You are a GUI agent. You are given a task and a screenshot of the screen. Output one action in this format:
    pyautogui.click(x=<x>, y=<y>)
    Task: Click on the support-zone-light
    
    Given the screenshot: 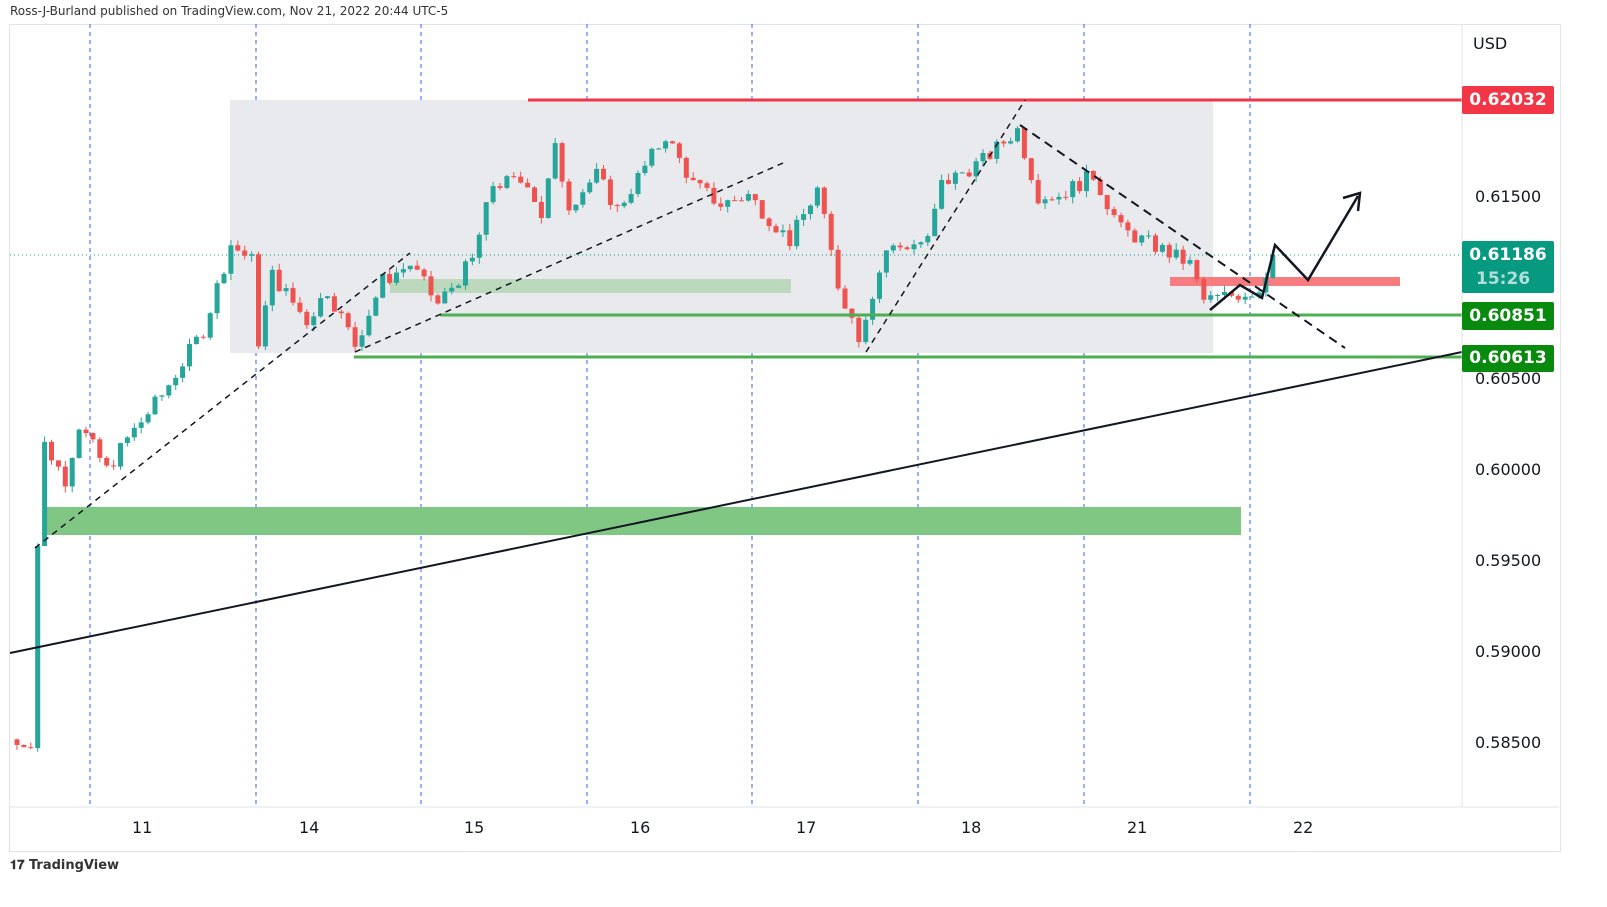 What is the action you would take?
    pyautogui.click(x=590, y=286)
    